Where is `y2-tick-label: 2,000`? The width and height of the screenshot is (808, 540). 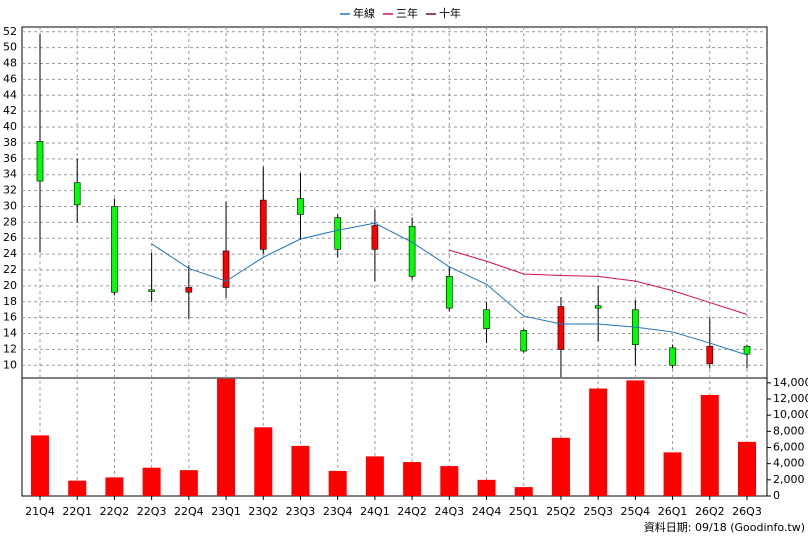 y2-tick-label: 2,000 is located at coordinates (789, 479).